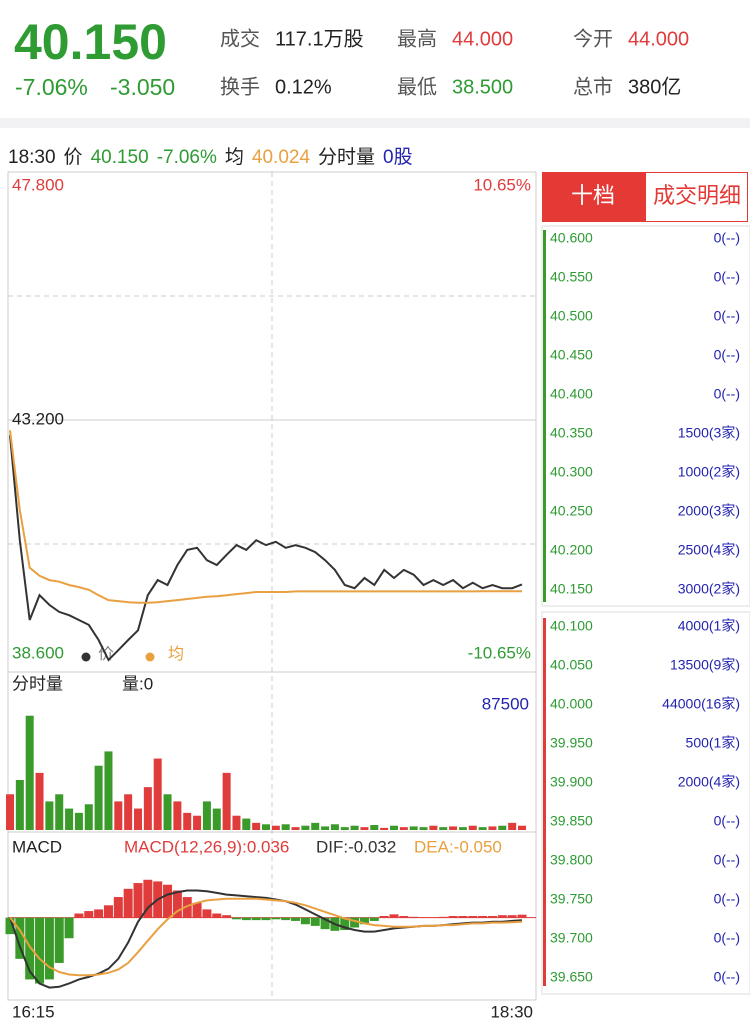 This screenshot has height=1024, width=750. What do you see at coordinates (571, 938) in the screenshot?
I see `book-price: 39.700` at bounding box center [571, 938].